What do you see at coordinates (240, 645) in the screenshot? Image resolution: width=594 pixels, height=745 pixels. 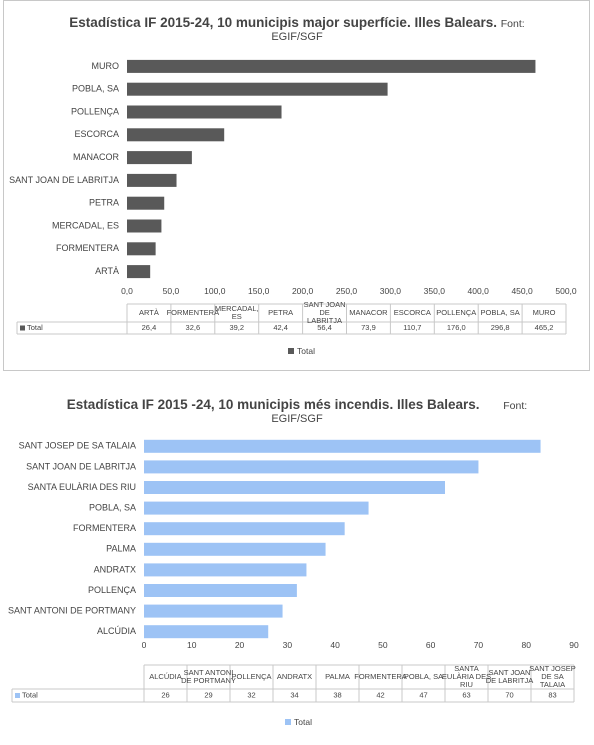 I see `tick-label: 20` at bounding box center [240, 645].